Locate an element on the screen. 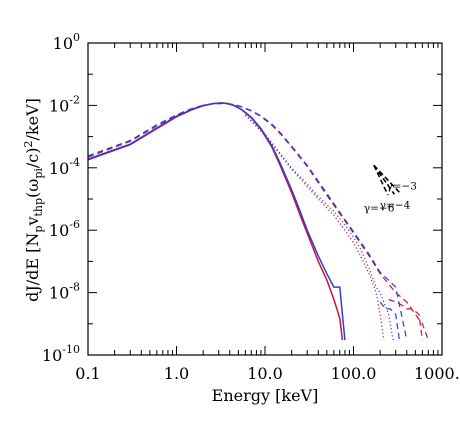 Image resolution: width=460 pixels, height=424 pixels. x-axis-label: Energy [keV] is located at coordinates (265, 395).